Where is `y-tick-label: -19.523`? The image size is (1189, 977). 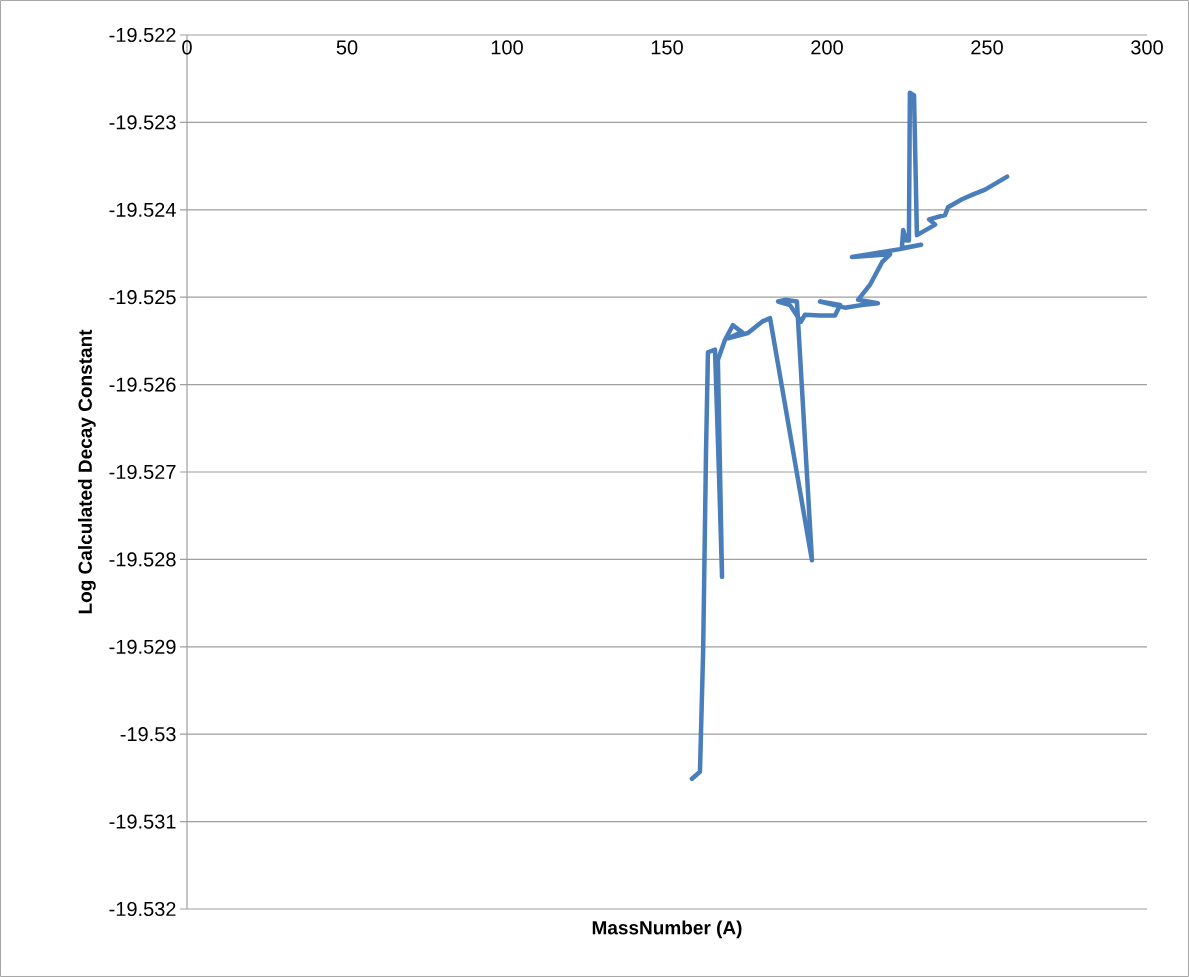
y-tick-label: -19.523 is located at coordinates (142, 122).